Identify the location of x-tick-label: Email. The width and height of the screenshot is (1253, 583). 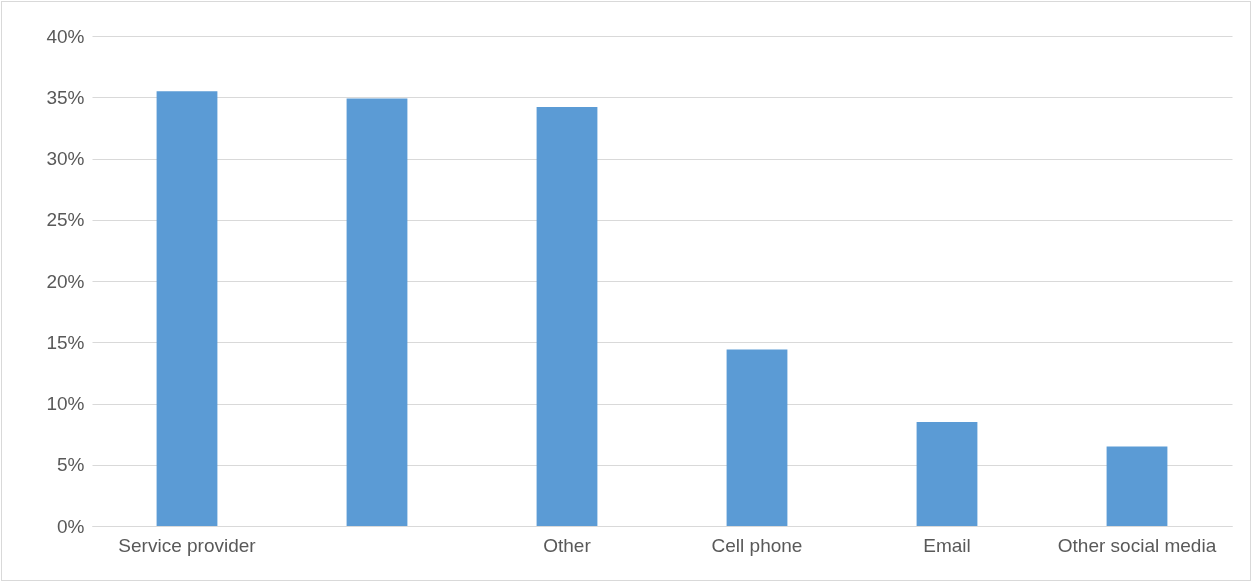
(947, 545).